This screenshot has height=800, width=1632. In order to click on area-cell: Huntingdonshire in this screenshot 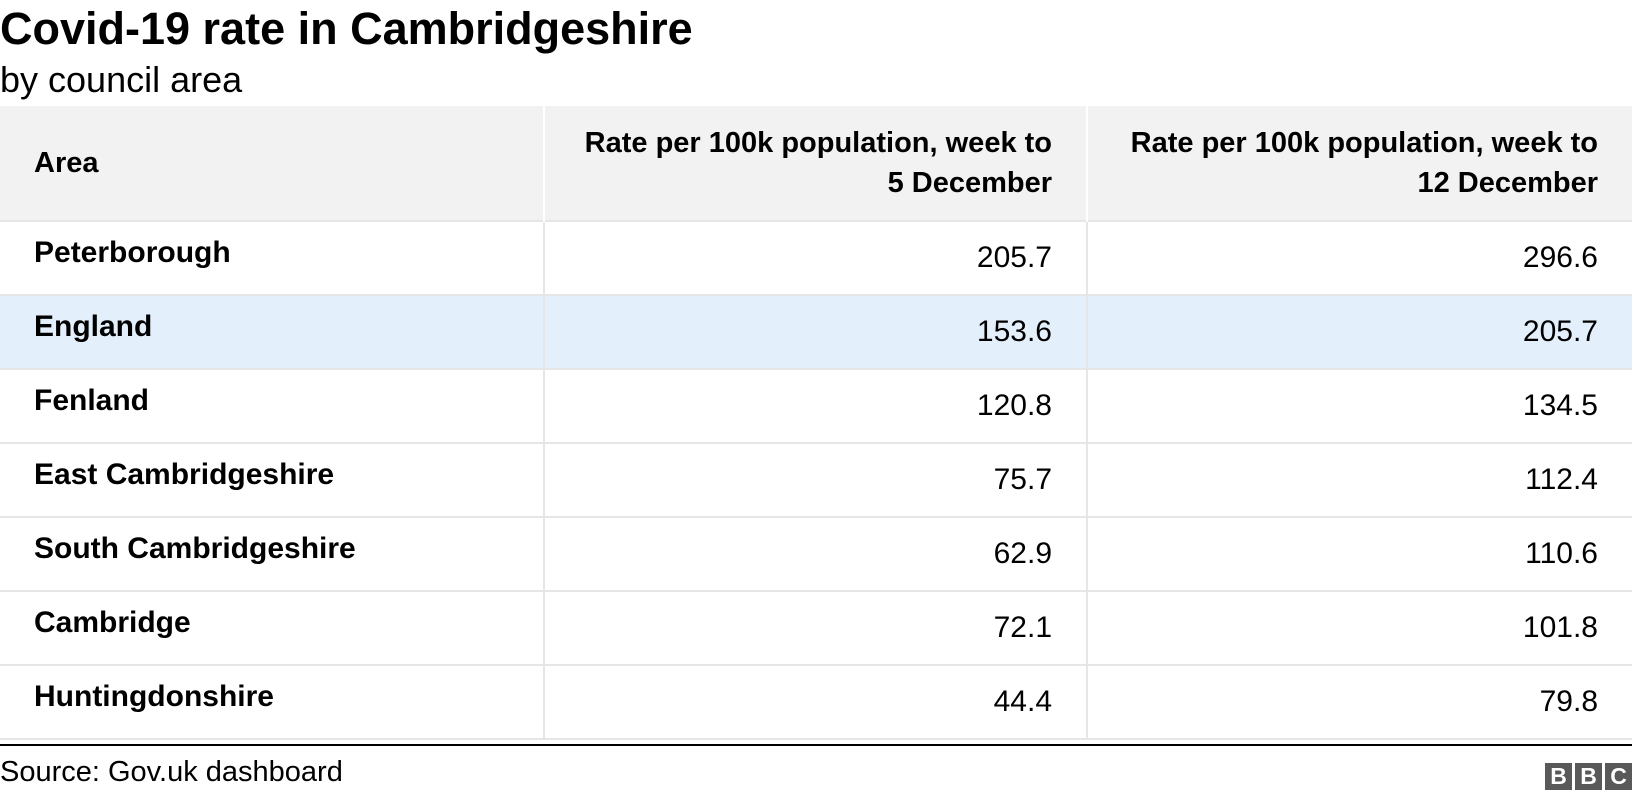, I will do `click(272, 702)`.